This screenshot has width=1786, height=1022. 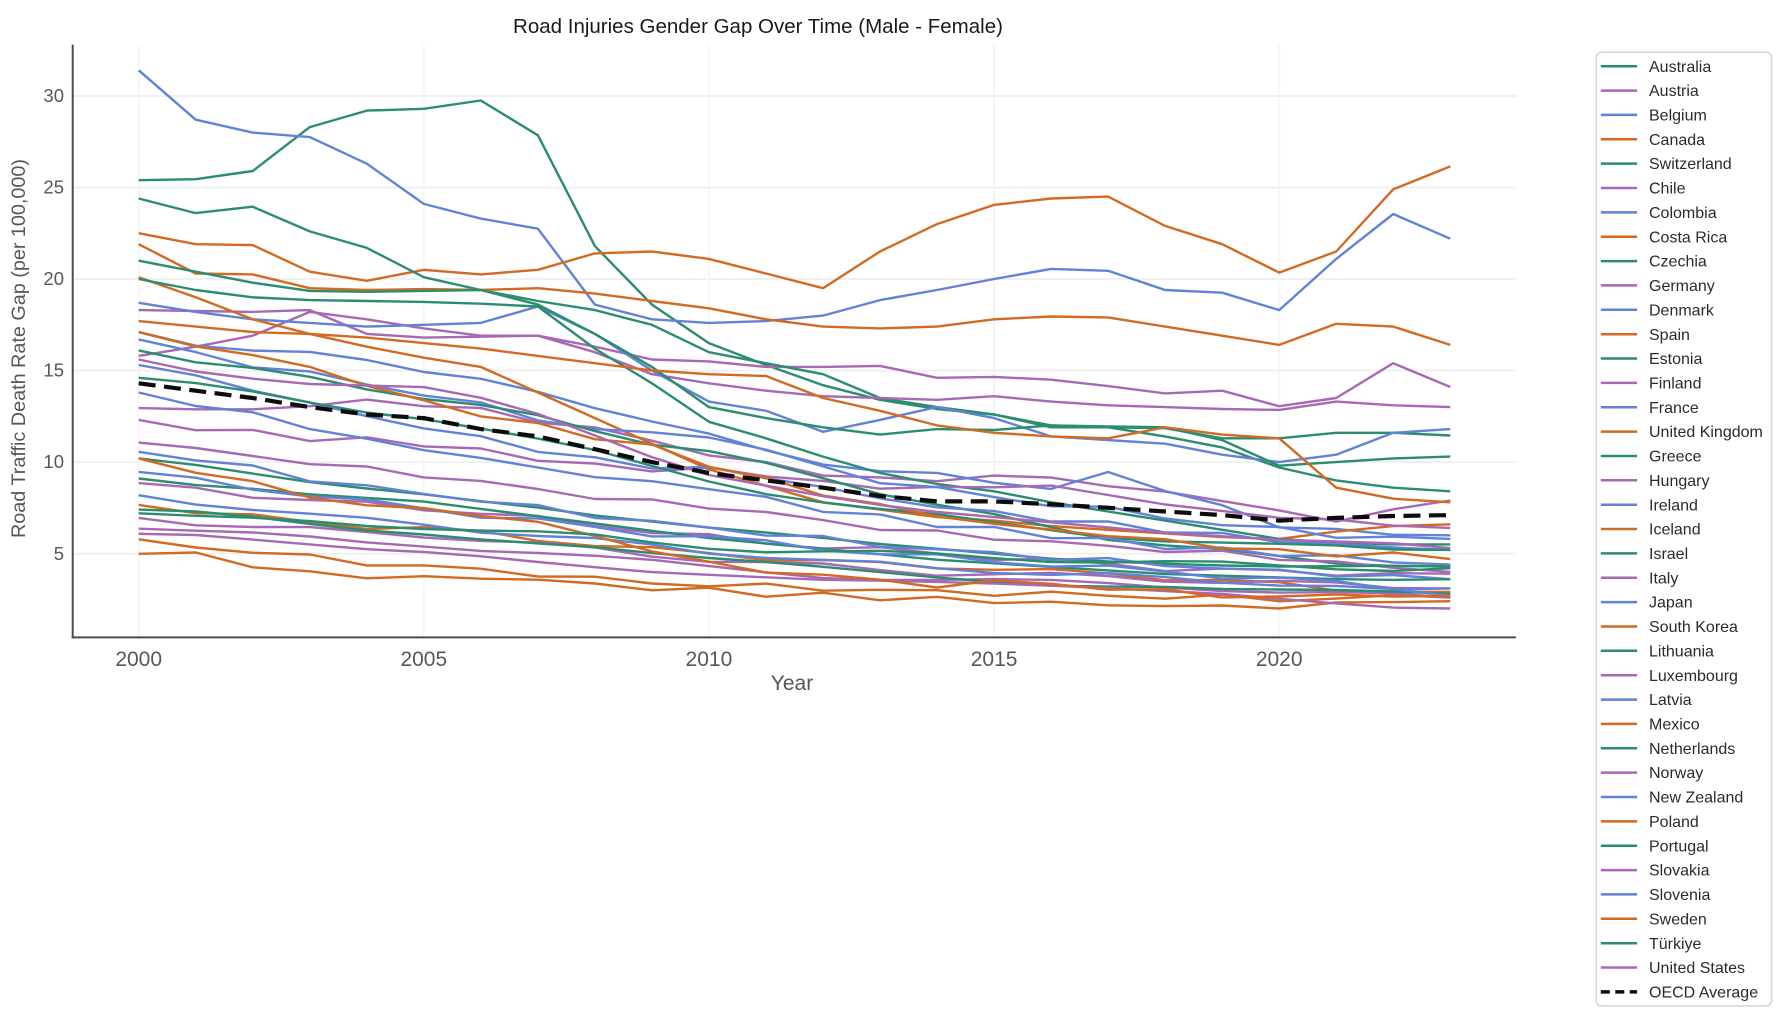 What do you see at coordinates (1682, 310) in the screenshot?
I see `svg-text: Denmark` at bounding box center [1682, 310].